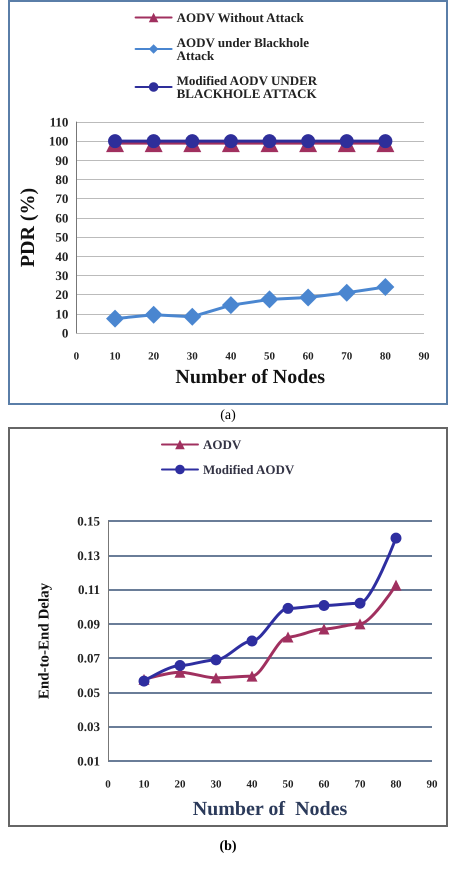 Image resolution: width=456 pixels, height=878 pixels. I want to click on y-tick-label: 20, so click(61, 294).